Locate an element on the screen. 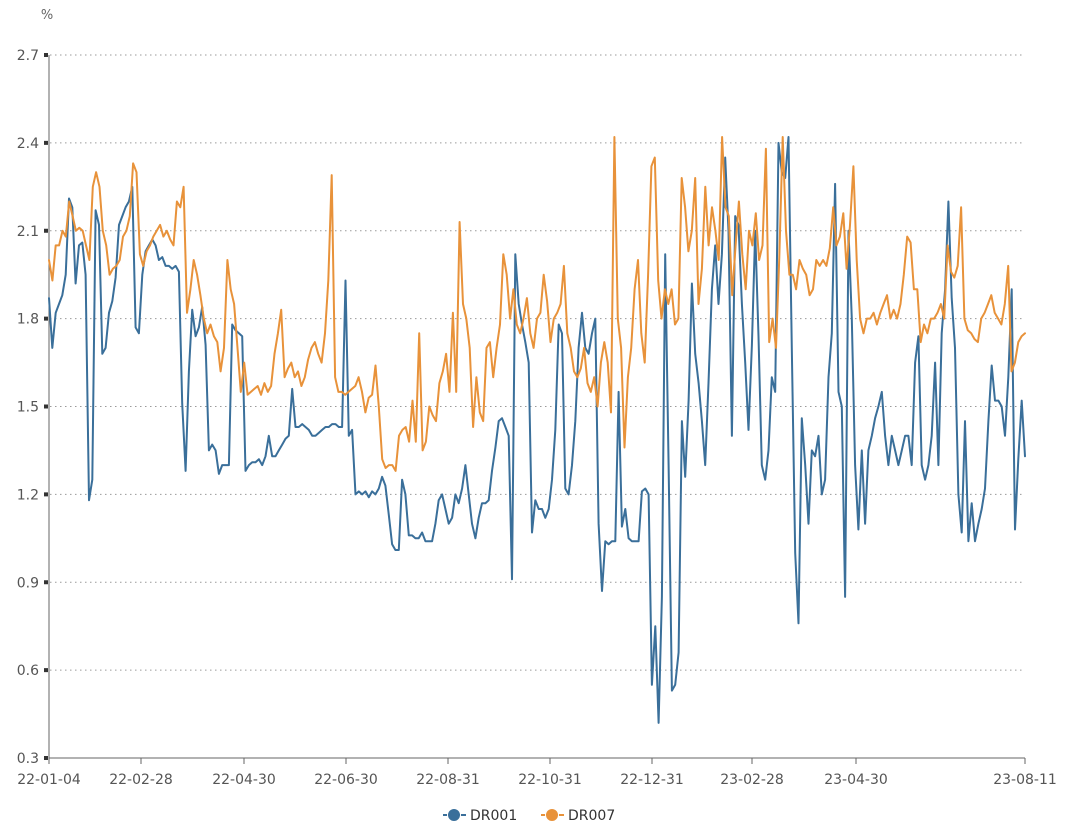 The height and width of the screenshot is (830, 1080). x-tick-label: 23-04-30 is located at coordinates (856, 780).